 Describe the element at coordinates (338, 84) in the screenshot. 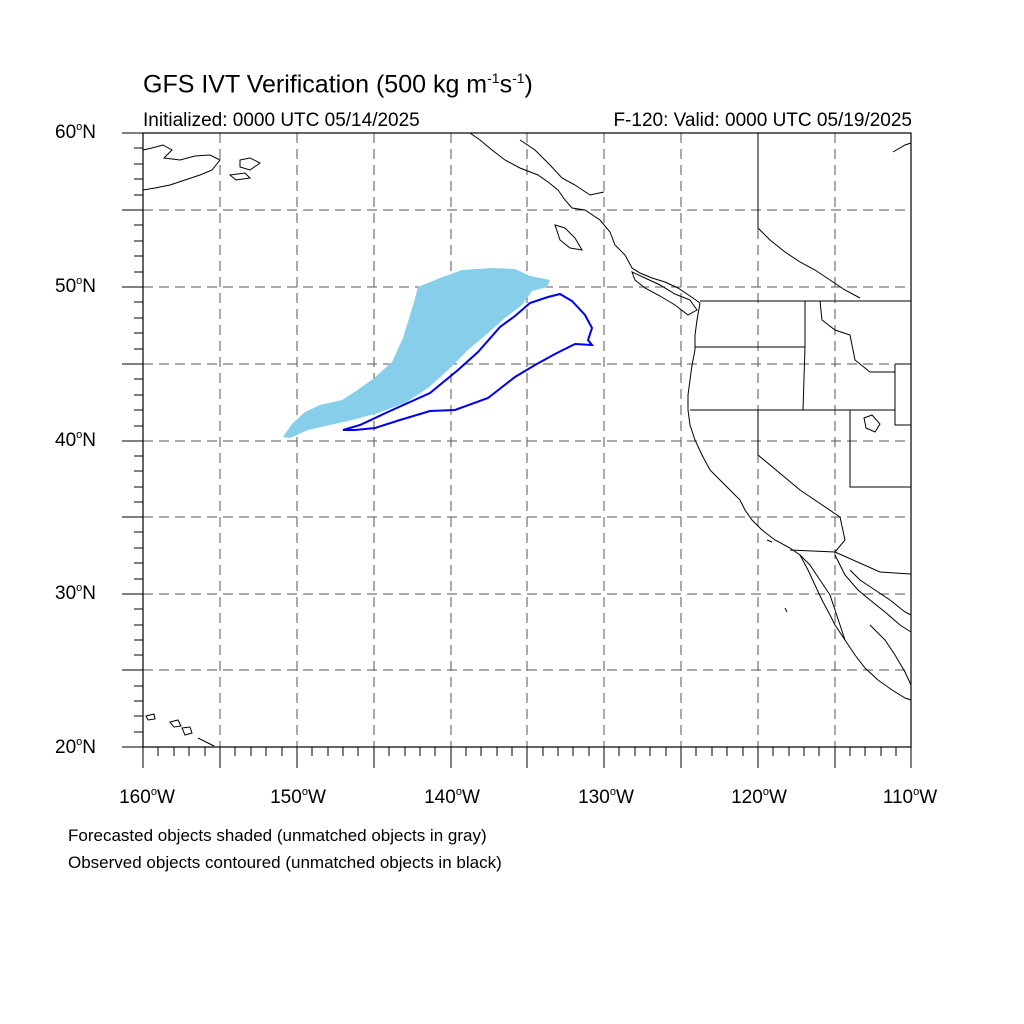

I see `map-title: GFS IVT Verification (500 kg m-1s-1)` at that location.